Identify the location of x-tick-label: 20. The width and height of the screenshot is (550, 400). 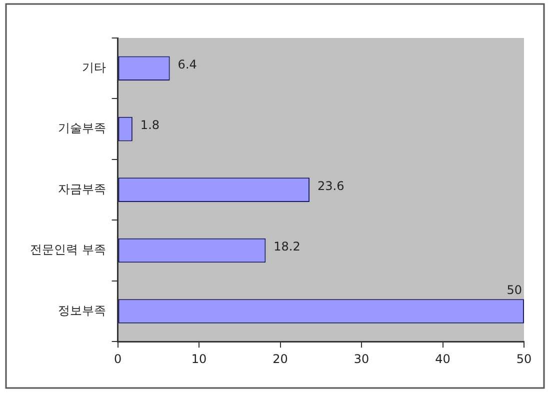
(280, 359).